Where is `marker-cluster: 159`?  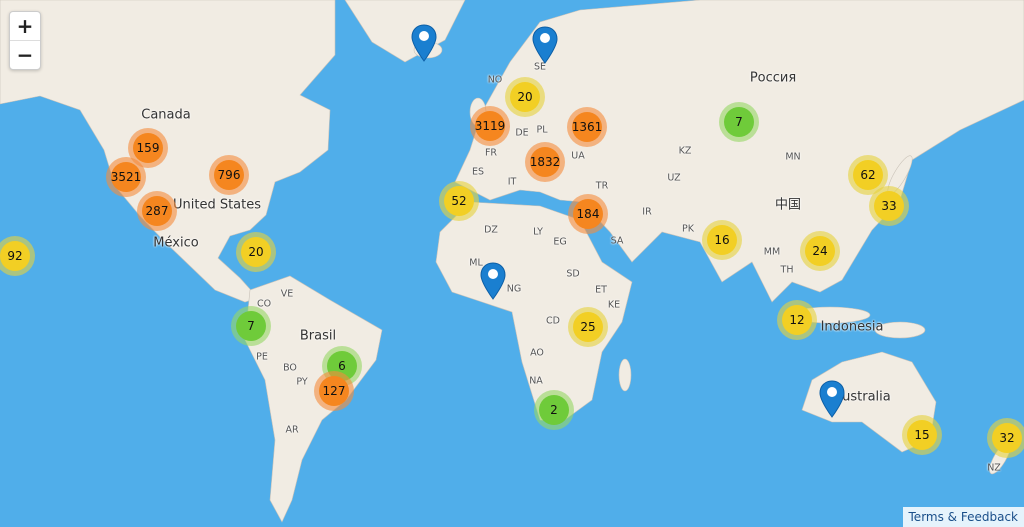 marker-cluster: 159 is located at coordinates (148, 148).